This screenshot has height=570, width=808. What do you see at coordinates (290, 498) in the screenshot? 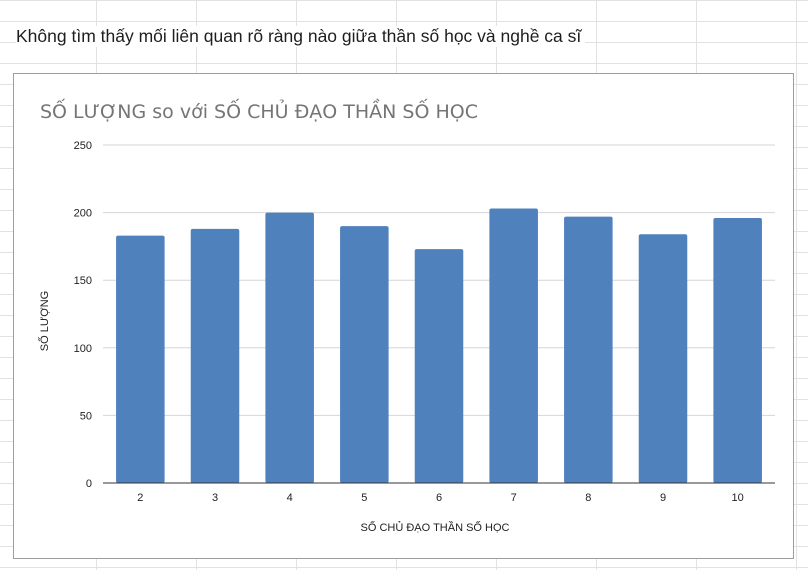
I see `x-tick-label: 4` at bounding box center [290, 498].